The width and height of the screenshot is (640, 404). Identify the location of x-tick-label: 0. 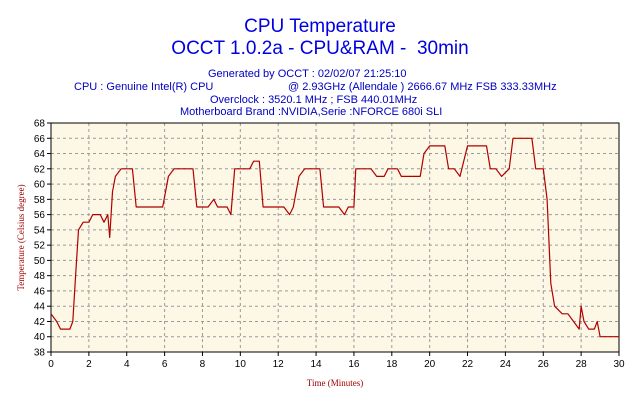
(51, 364).